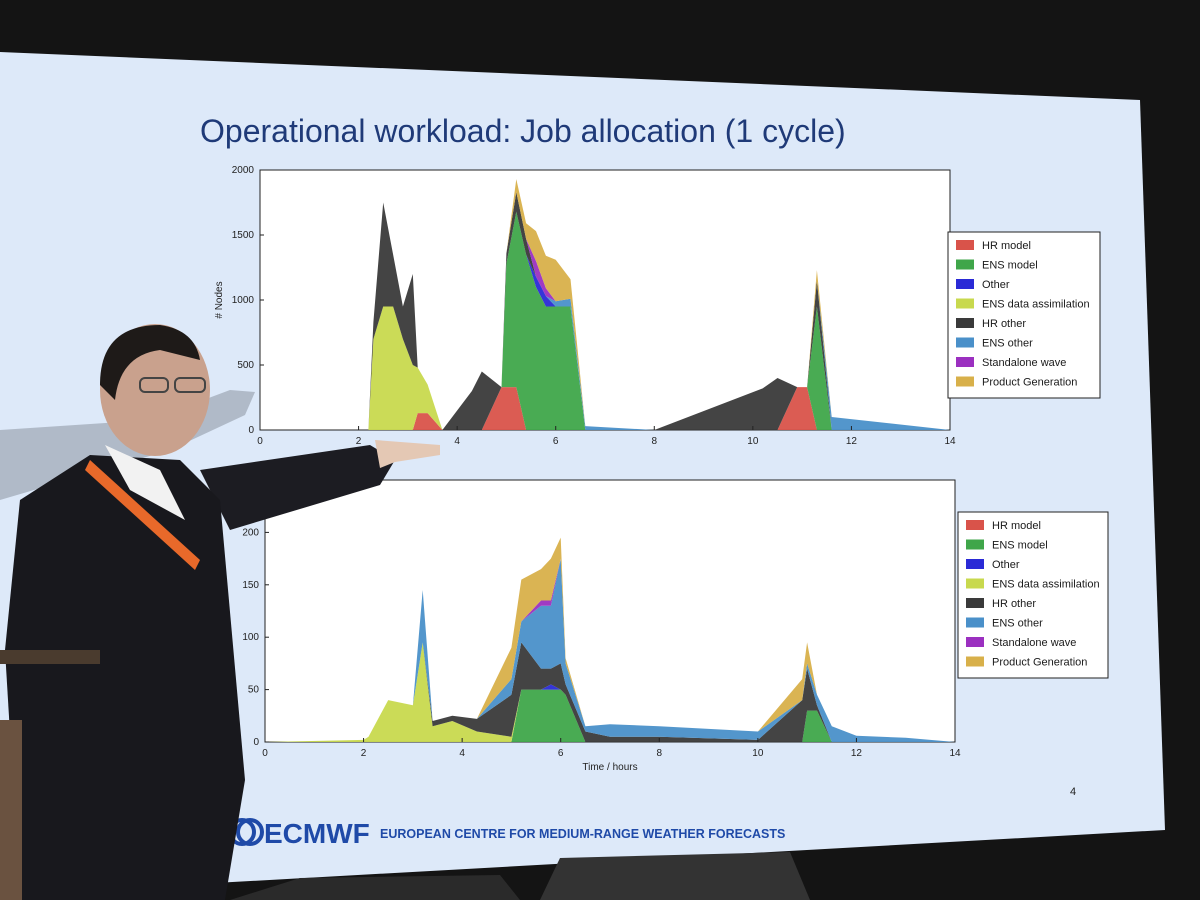 This screenshot has width=1200, height=900. Describe the element at coordinates (145, 482) in the screenshot. I see `presenter-collar` at that location.